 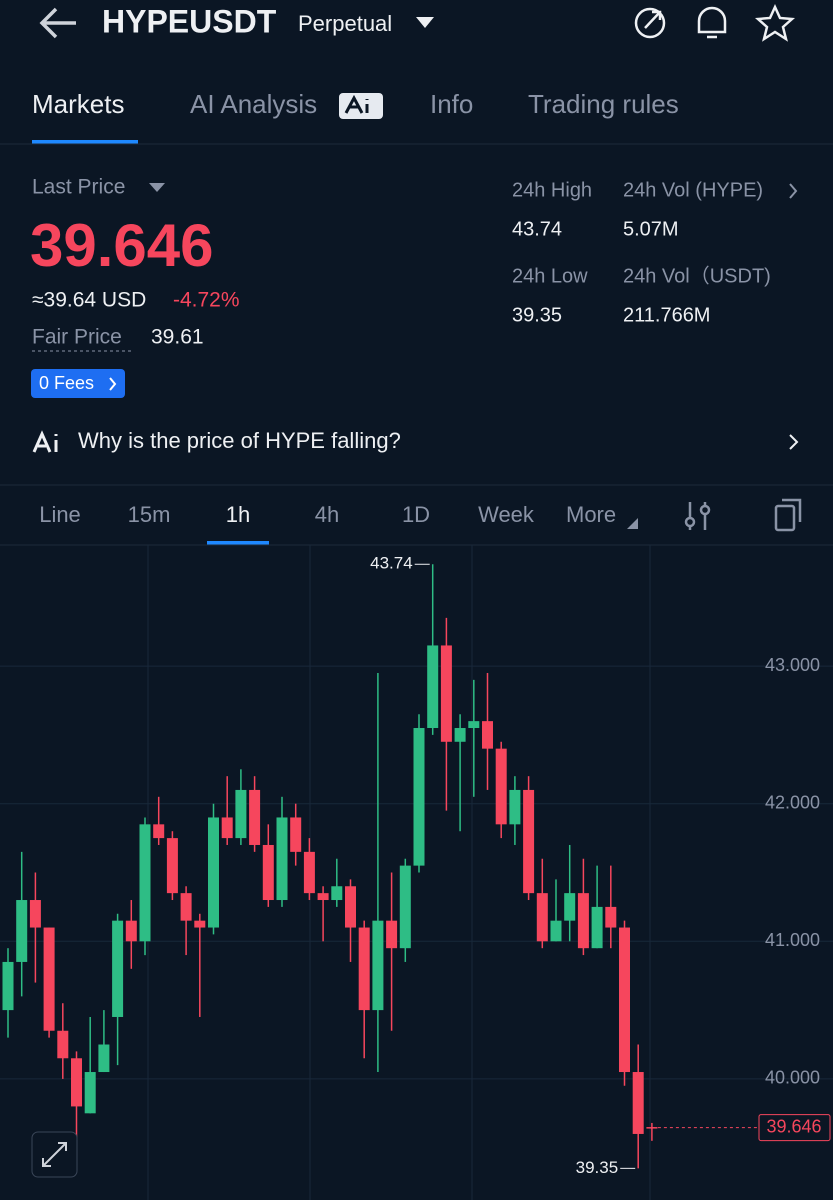 What do you see at coordinates (697, 275) in the screenshot?
I see `stat-label: 24h Vol（USDT)` at bounding box center [697, 275].